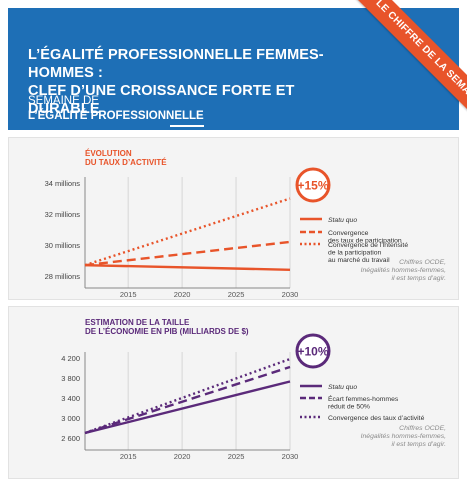 The width and height of the screenshot is (467, 485). Describe the element at coordinates (354, 253) in the screenshot. I see `activity-legend-label-dotted: de la participation` at that location.